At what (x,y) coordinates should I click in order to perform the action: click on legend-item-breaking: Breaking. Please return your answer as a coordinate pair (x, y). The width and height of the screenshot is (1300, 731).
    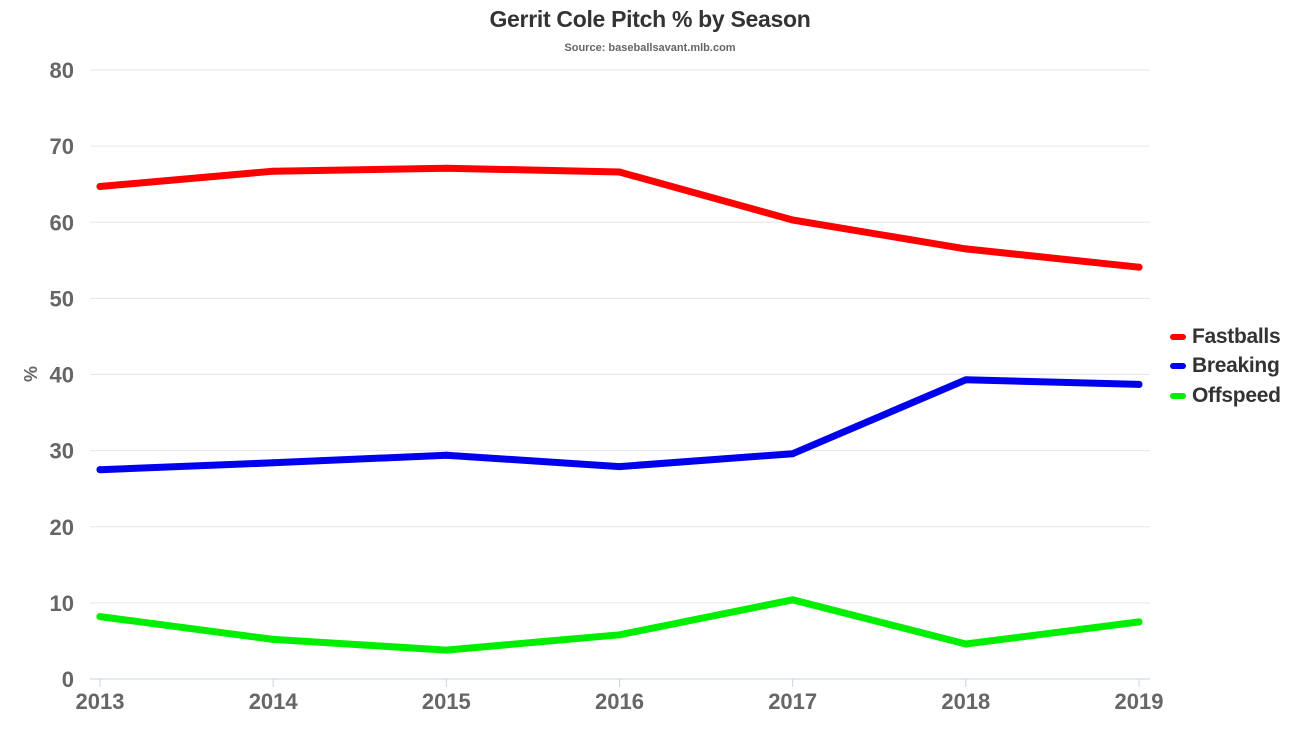
    Looking at the image, I should click on (1225, 367).